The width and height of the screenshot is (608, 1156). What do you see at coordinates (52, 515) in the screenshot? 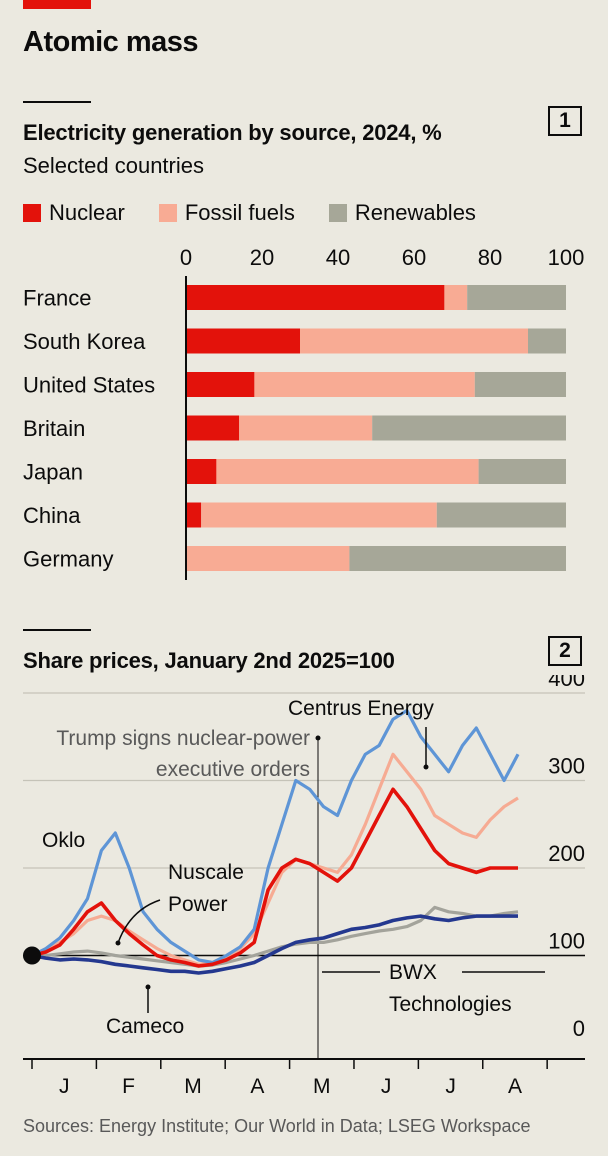
I see `category-label: China` at bounding box center [52, 515].